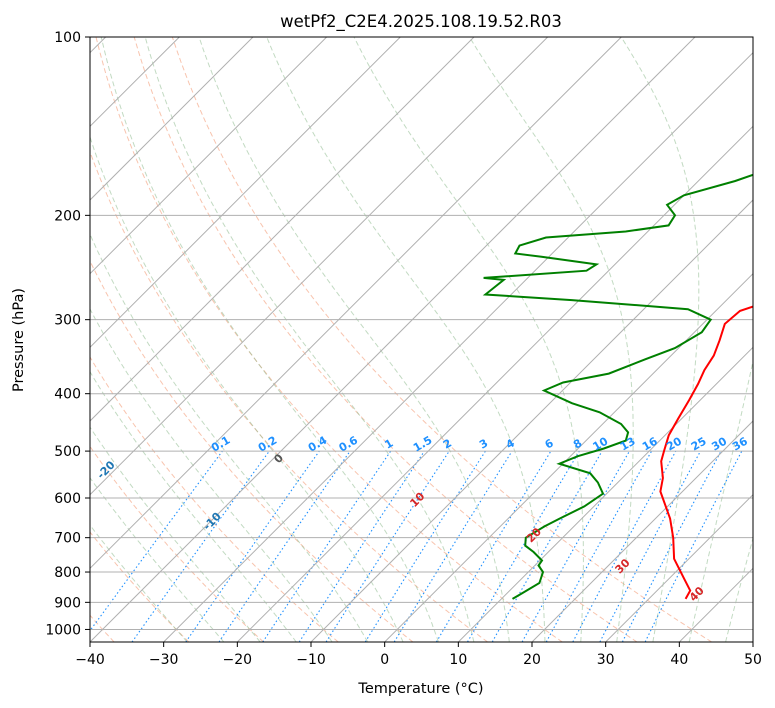 This screenshot has height=708, width=775. Describe the element at coordinates (164, 660) in the screenshot. I see `x-tick-label: −30` at that location.